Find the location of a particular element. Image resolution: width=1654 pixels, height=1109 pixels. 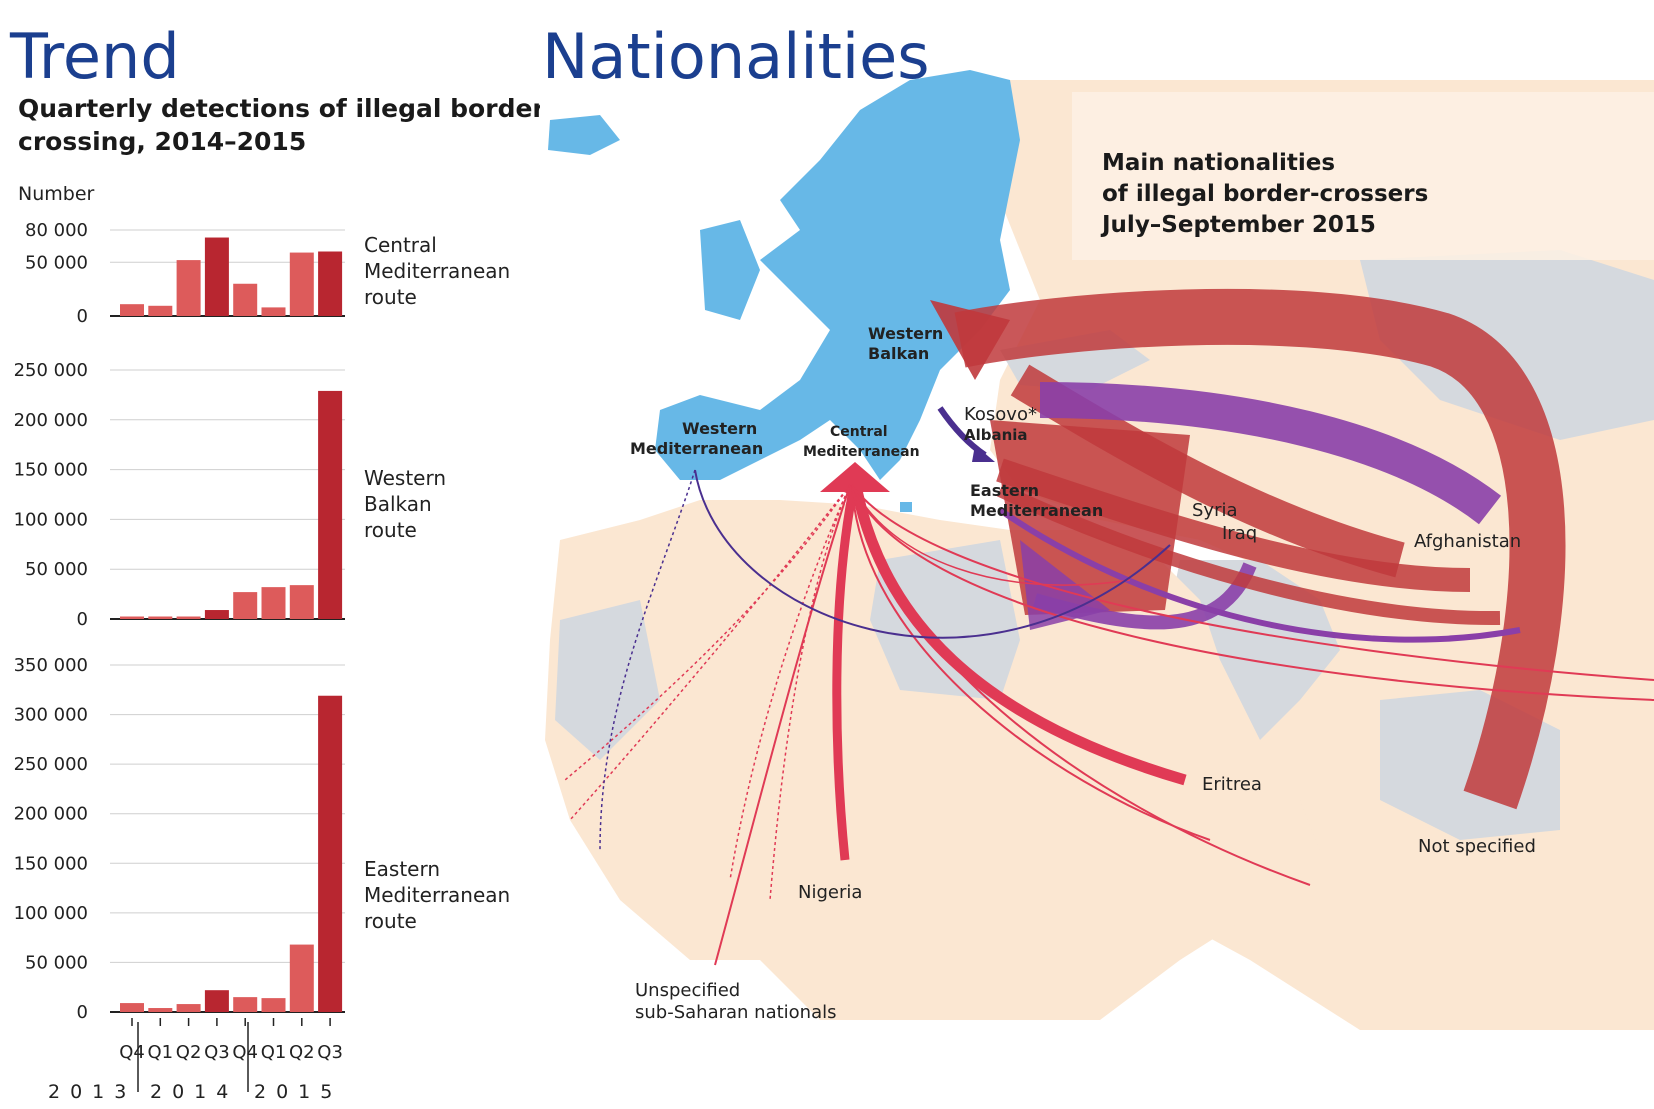

label-eritrea: Eritrea is located at coordinates (1232, 784).